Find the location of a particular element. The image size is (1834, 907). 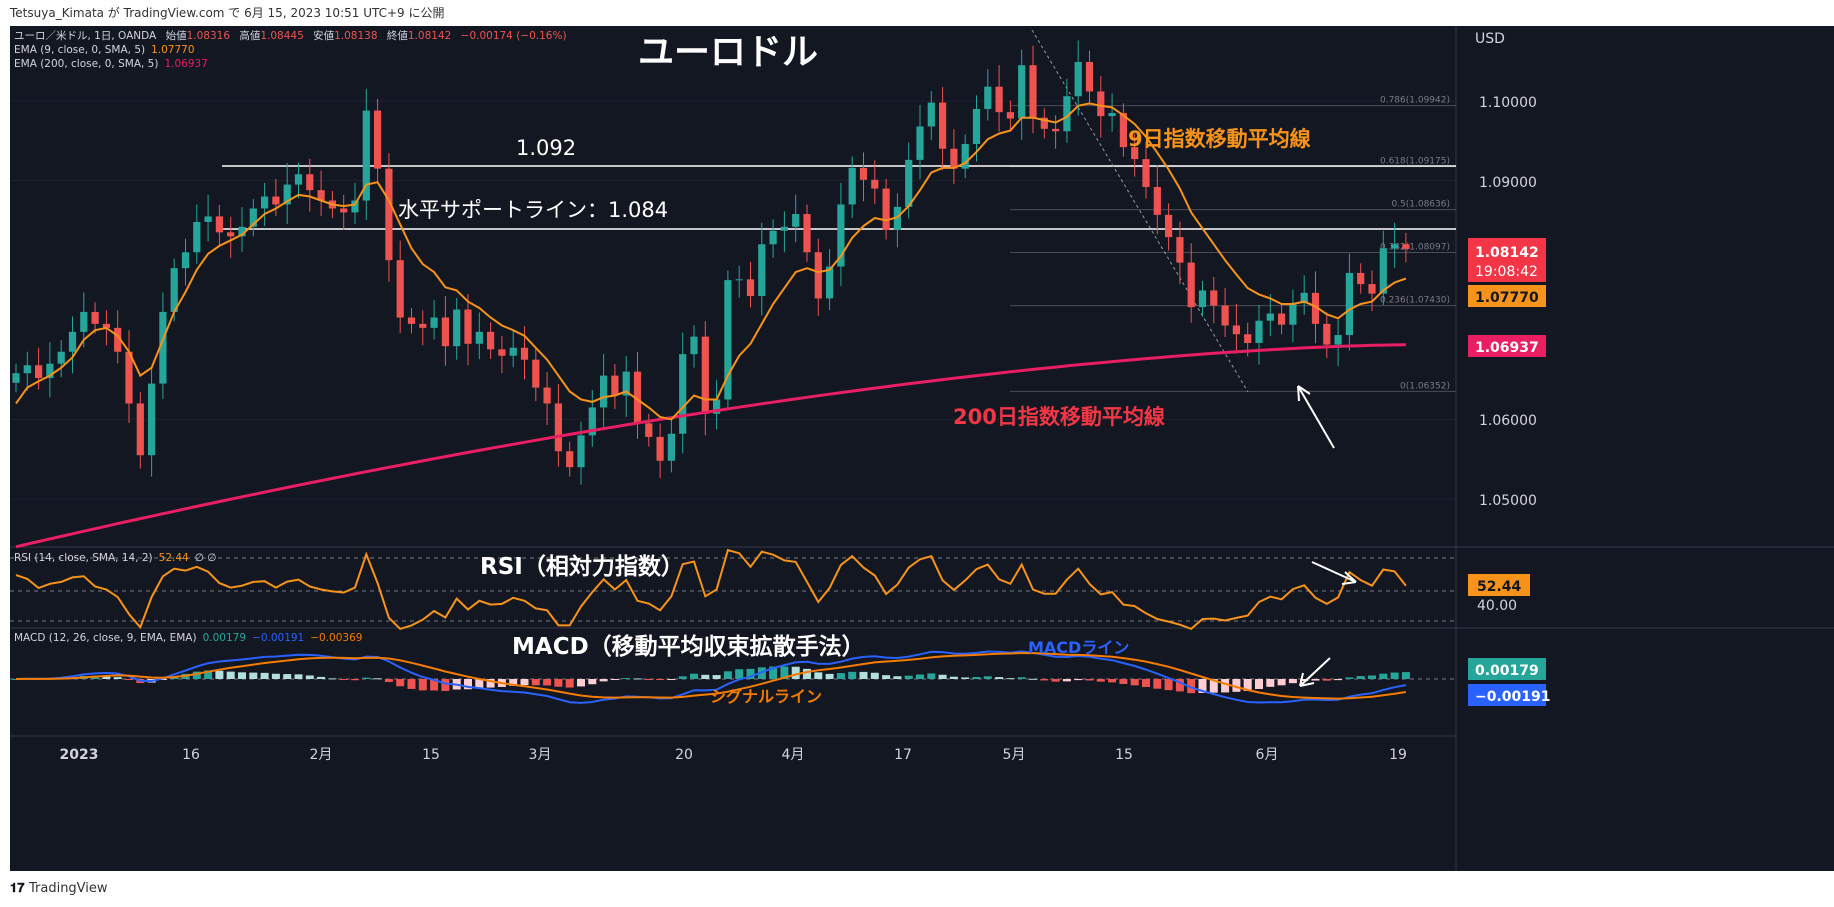

legend-macd-hist: 0.00179 is located at coordinates (224, 638).